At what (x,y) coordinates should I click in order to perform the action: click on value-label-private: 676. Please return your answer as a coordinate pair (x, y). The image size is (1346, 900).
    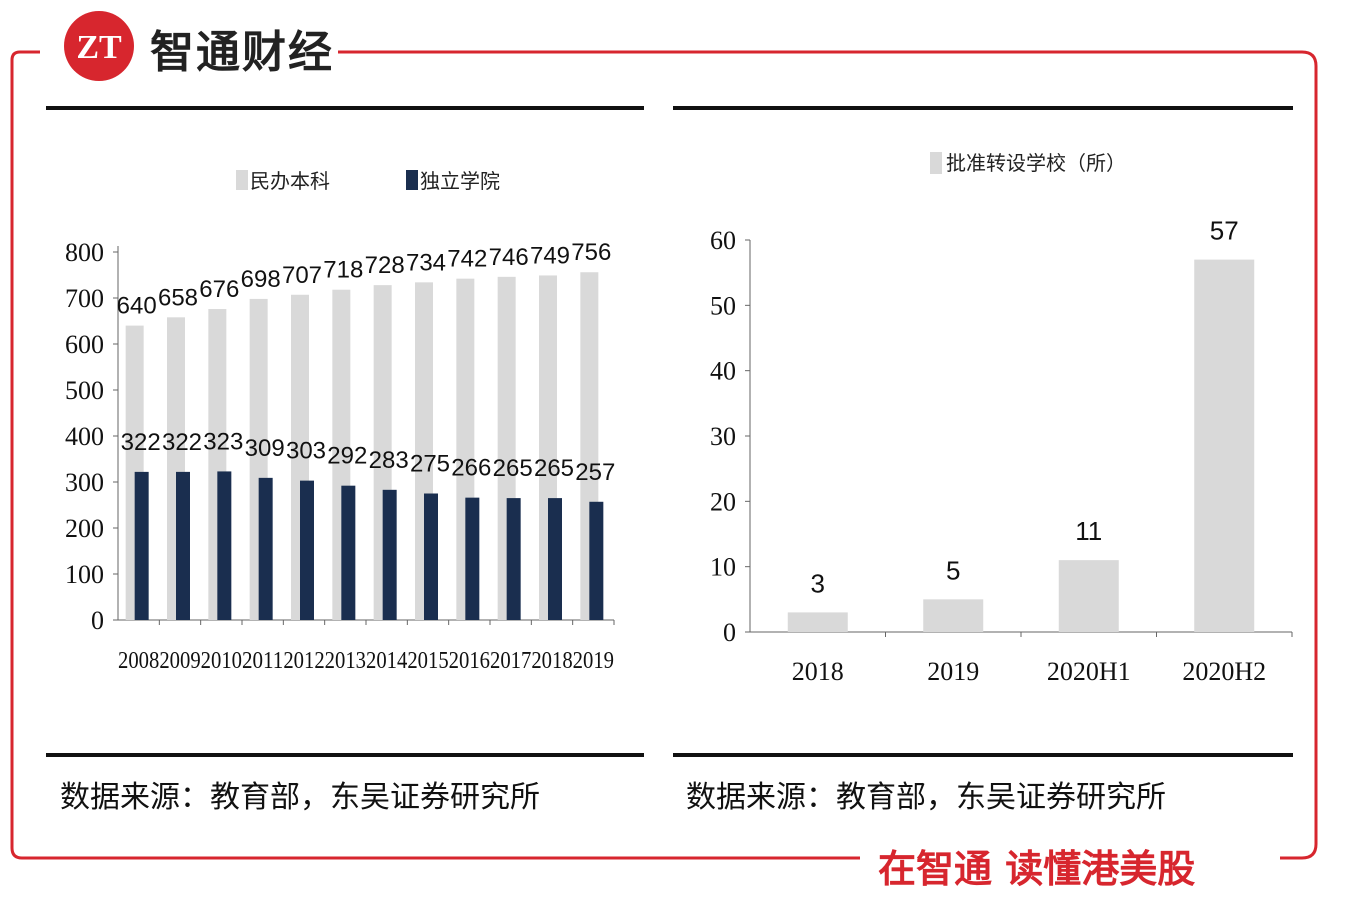
    Looking at the image, I should click on (219, 289).